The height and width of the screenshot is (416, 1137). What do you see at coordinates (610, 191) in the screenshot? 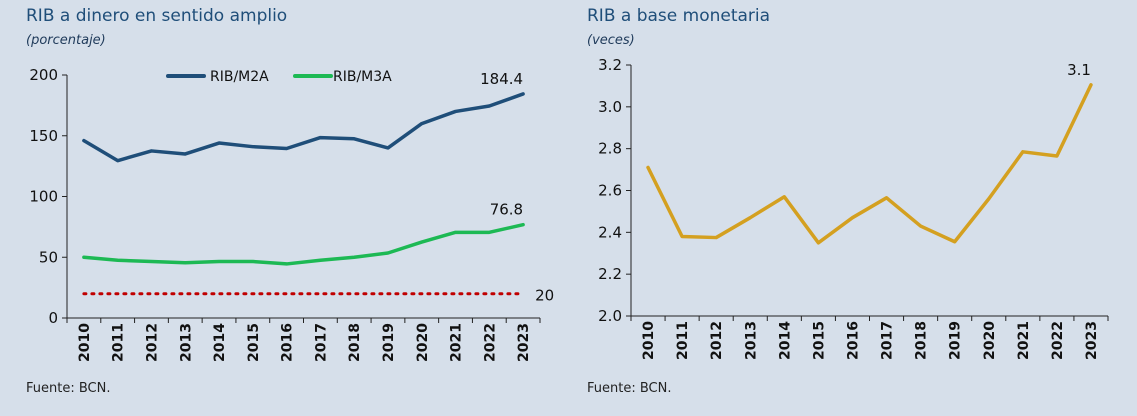
I see `y-tick-label: 2.6` at bounding box center [610, 191].